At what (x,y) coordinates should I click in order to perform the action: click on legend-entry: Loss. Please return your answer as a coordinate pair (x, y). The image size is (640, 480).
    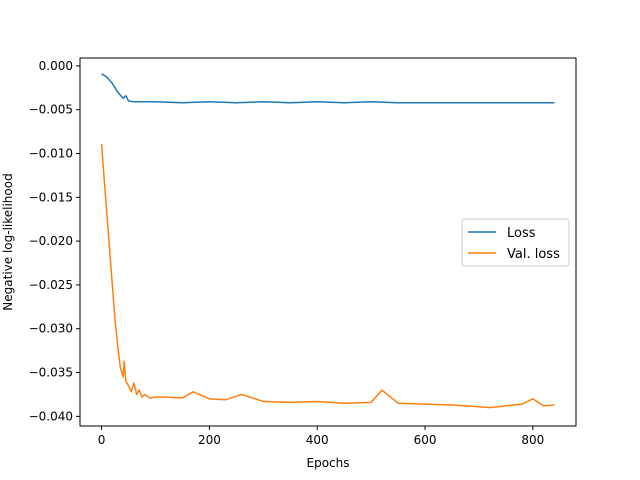
    Looking at the image, I should click on (521, 233).